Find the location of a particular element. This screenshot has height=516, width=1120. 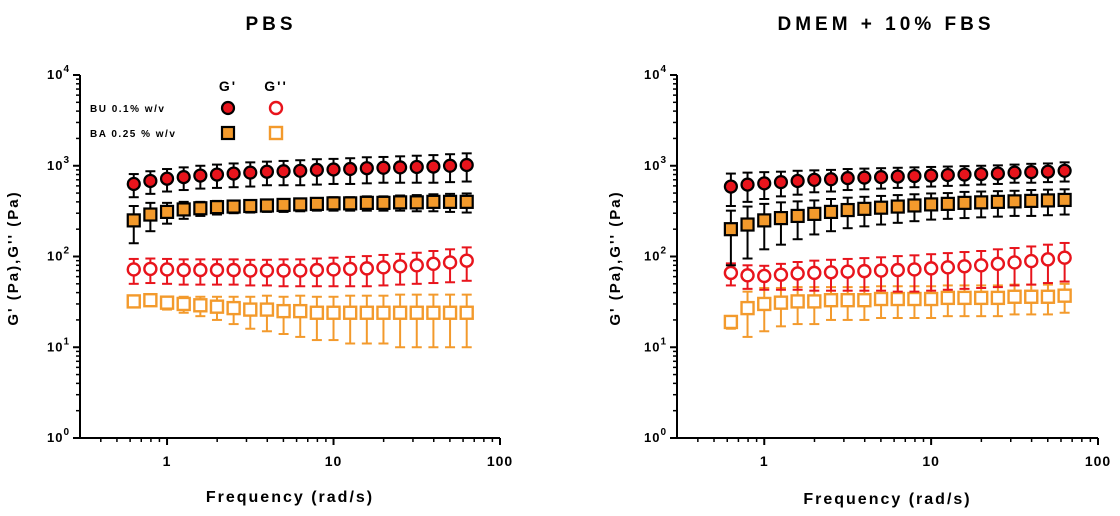

legend-header-g-prime: G' is located at coordinates (228, 86).